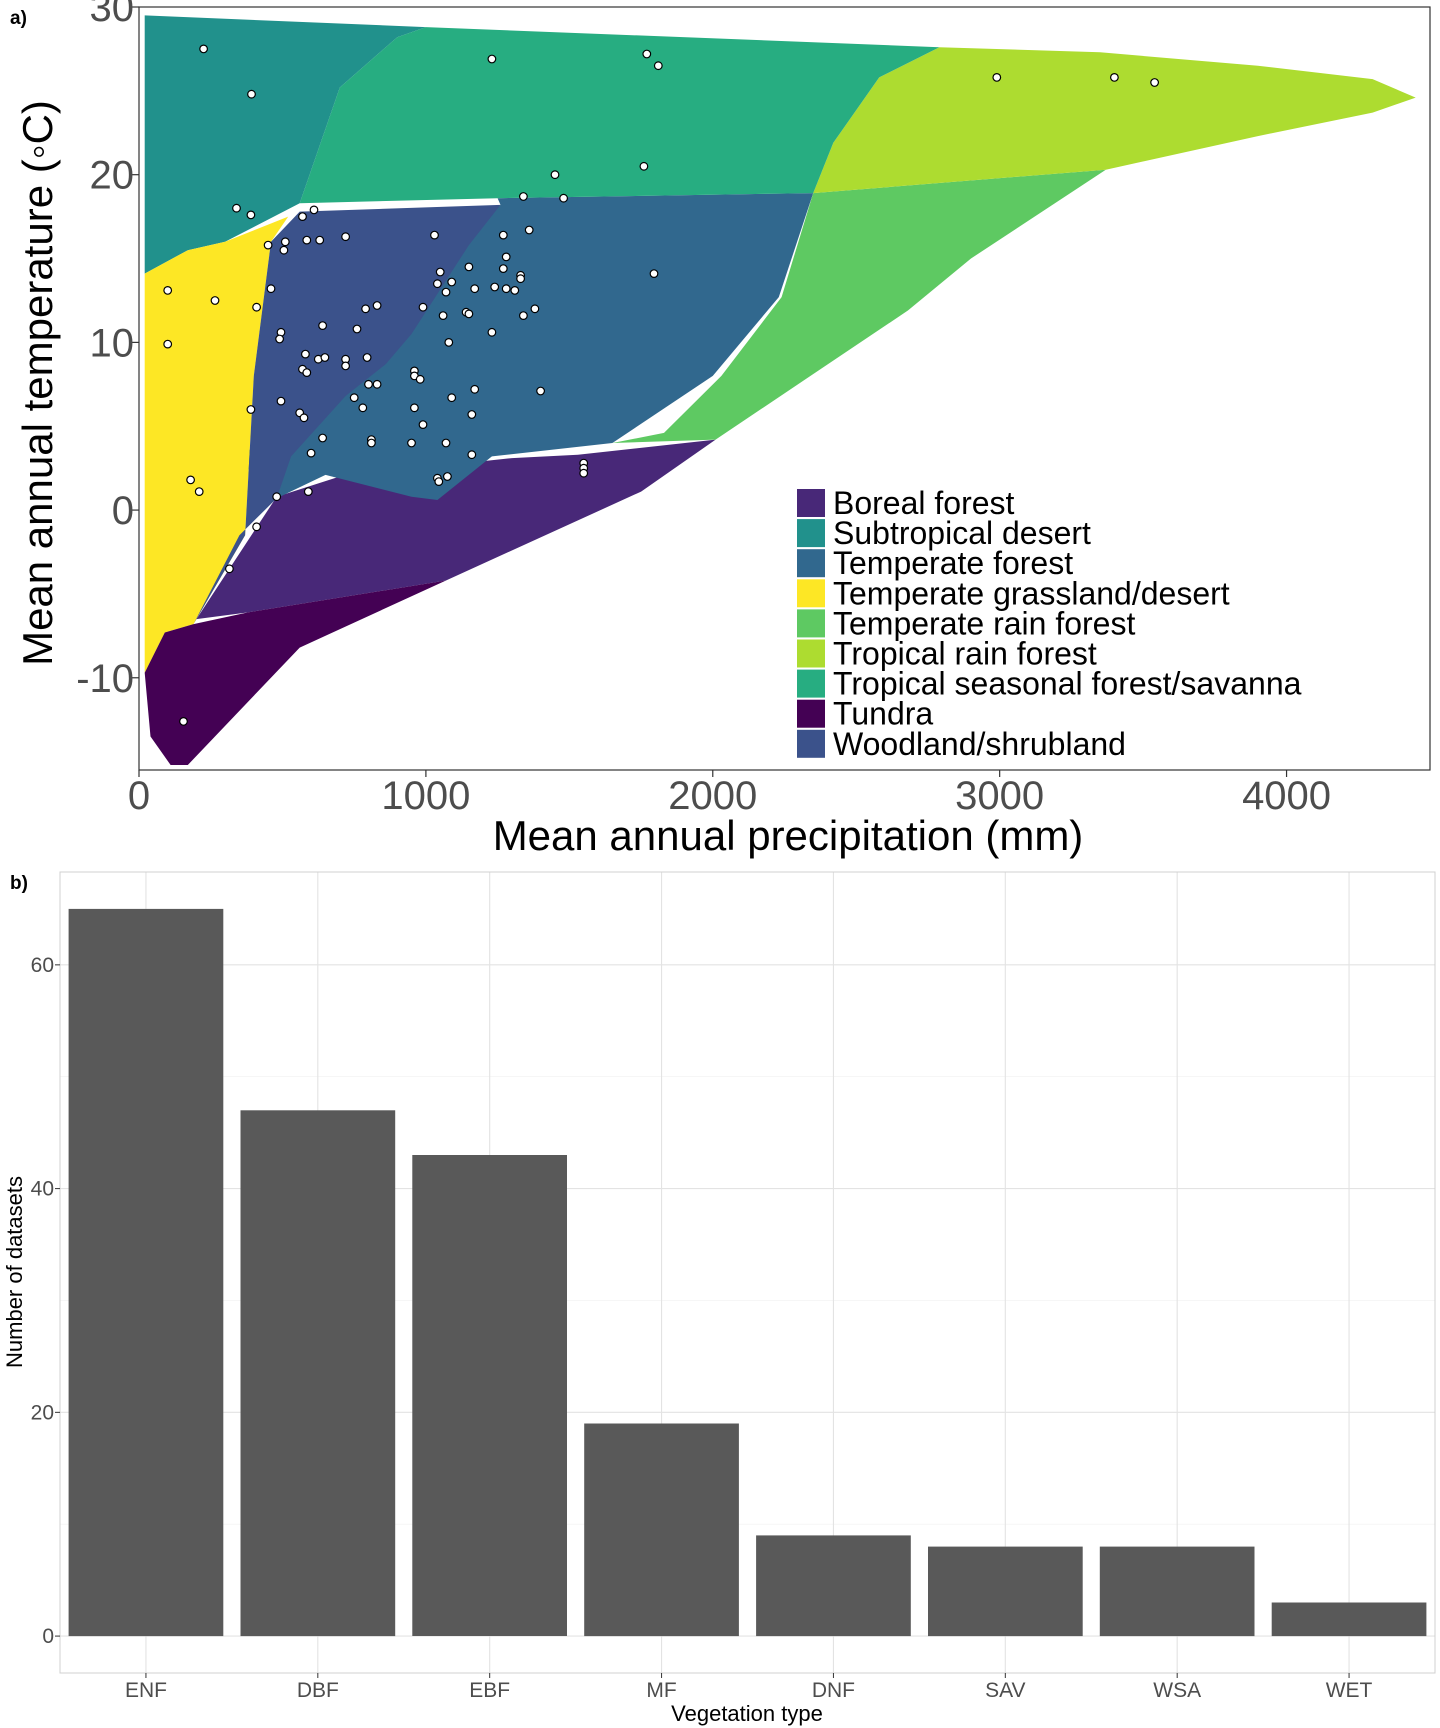  What do you see at coordinates (1349, 1619) in the screenshot?
I see `bar-wet` at bounding box center [1349, 1619].